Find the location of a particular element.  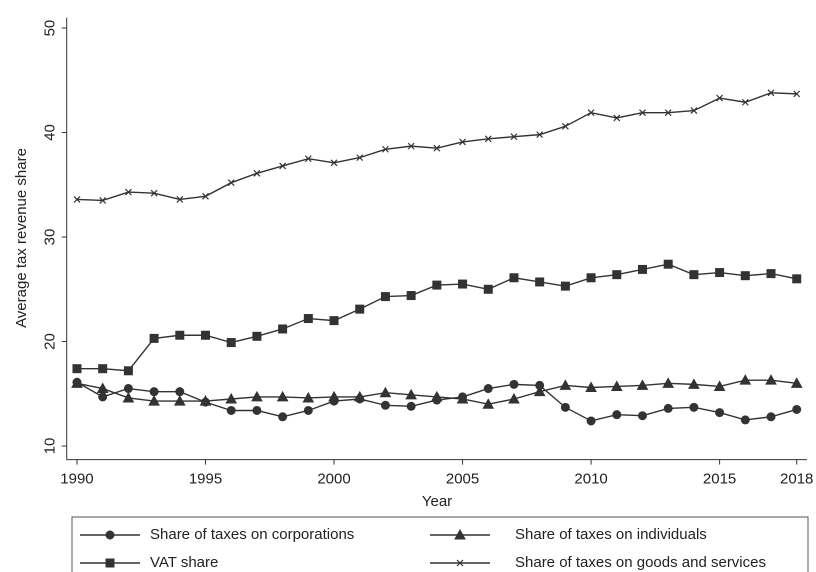

y-tick-label: 50 is located at coordinates (50, 28).